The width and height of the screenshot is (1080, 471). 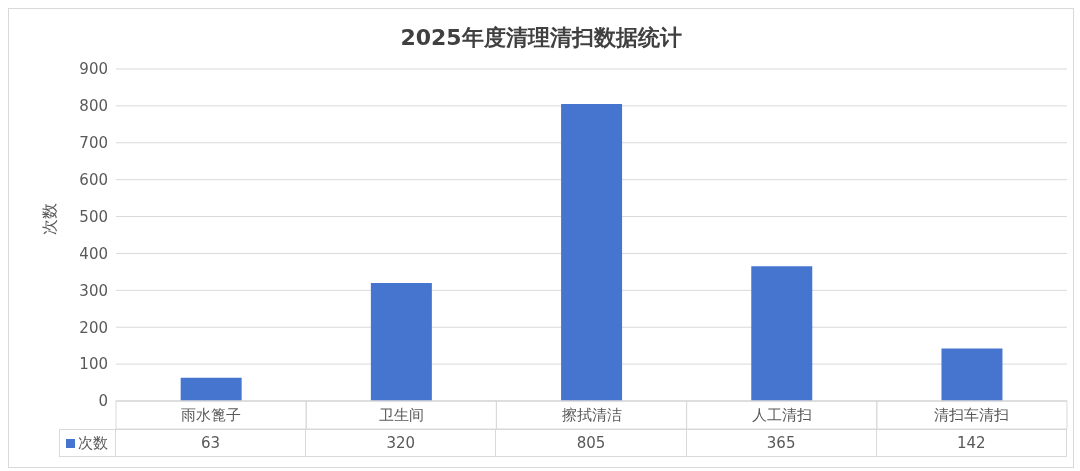 I want to click on data-label: 63, so click(x=211, y=443).